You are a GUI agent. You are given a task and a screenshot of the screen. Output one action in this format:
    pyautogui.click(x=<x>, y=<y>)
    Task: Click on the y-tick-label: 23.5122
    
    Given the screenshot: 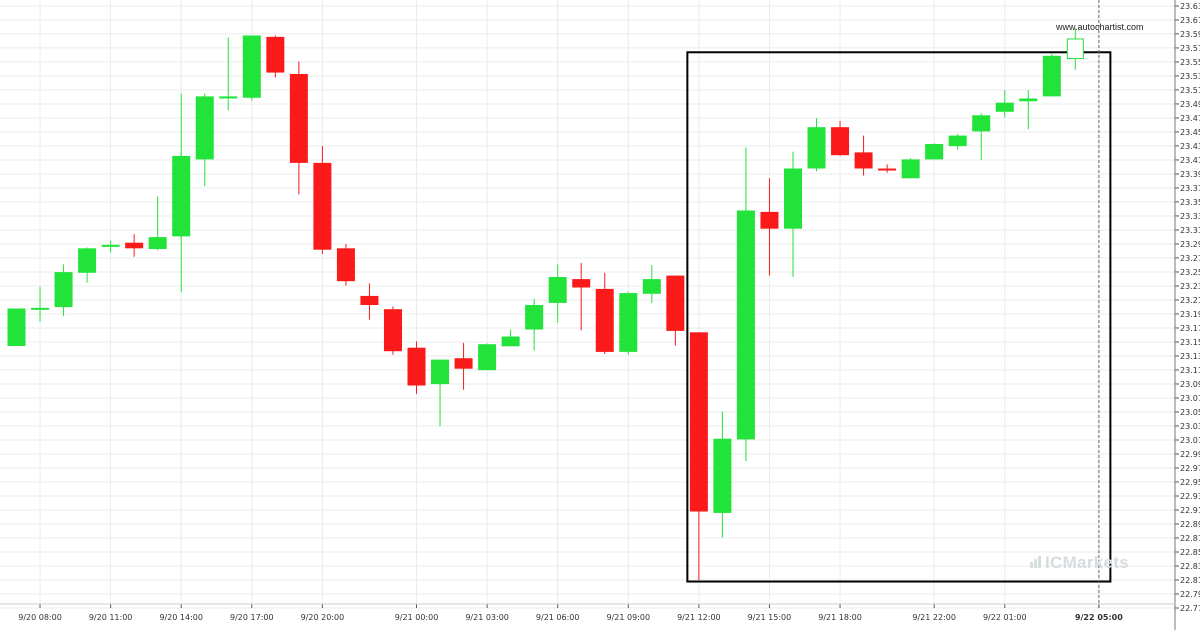 What is the action you would take?
    pyautogui.click(x=1190, y=90)
    